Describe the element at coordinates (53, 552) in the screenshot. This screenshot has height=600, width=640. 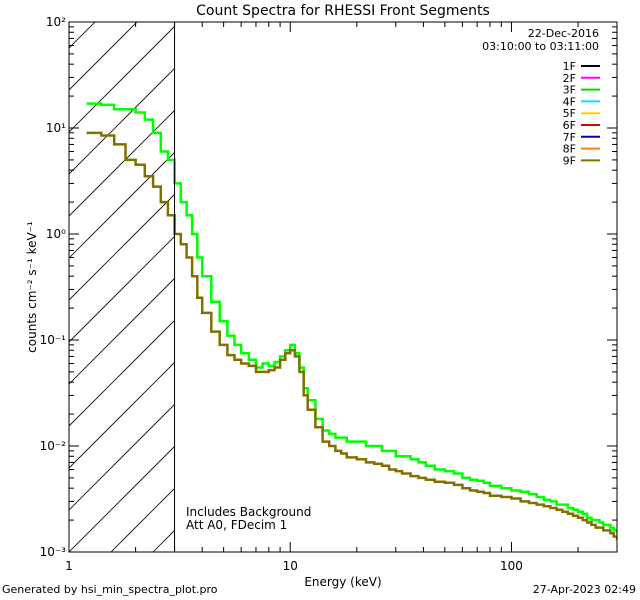
I see `y-tick-label-1e-3: 10⁻³` at that location.